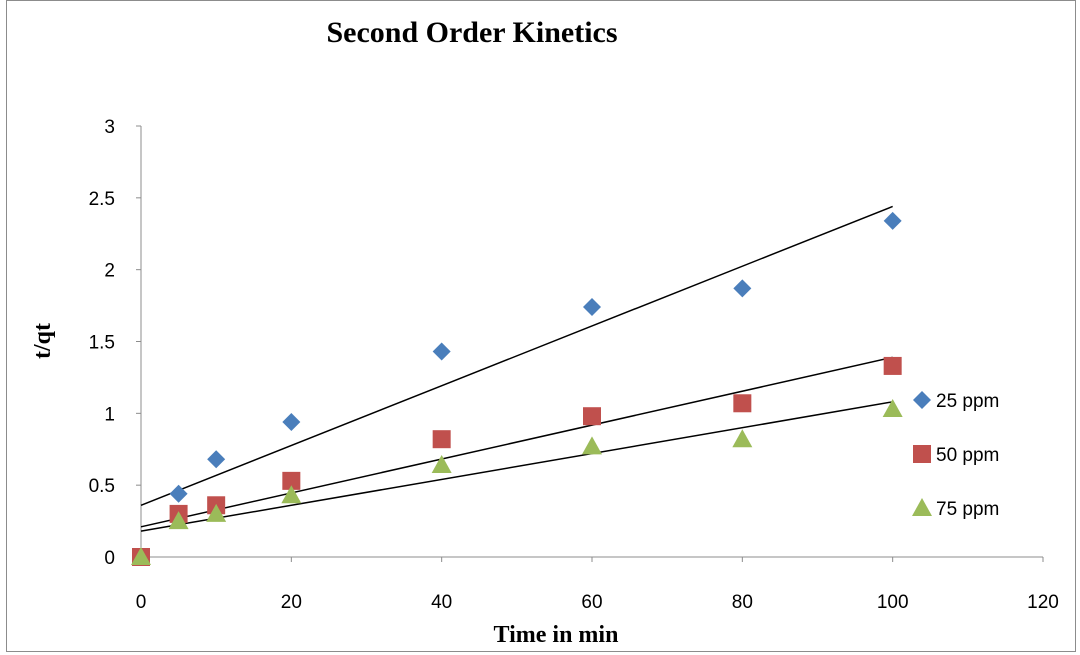 The height and width of the screenshot is (655, 1080). What do you see at coordinates (1043, 602) in the screenshot?
I see `x-tick-label: 120` at bounding box center [1043, 602].